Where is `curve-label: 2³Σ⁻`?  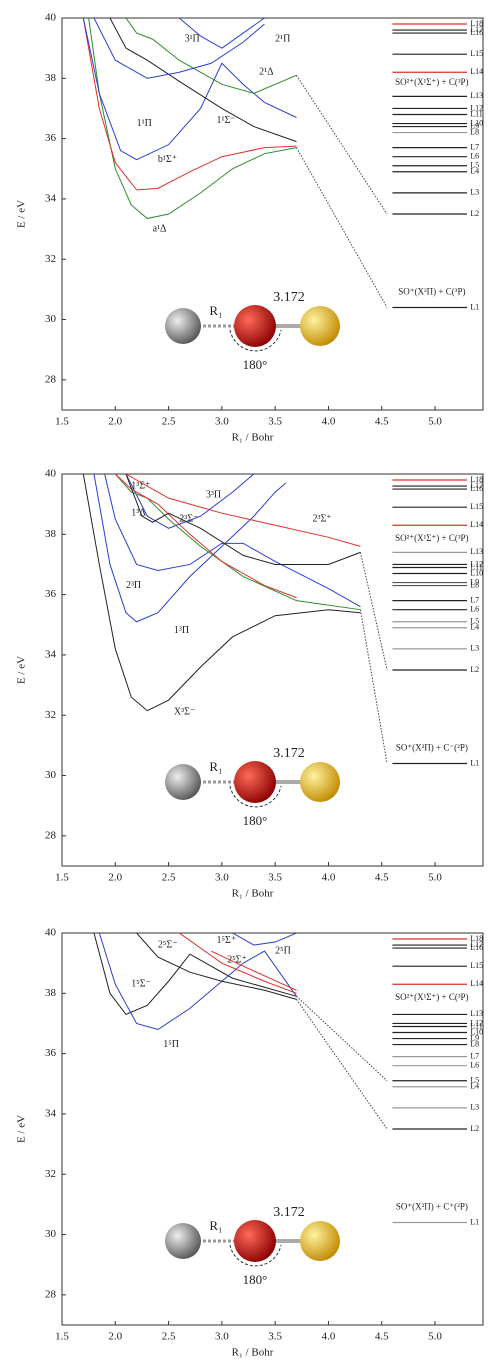 curve-label: 2³Σ⁻ is located at coordinates (188, 519).